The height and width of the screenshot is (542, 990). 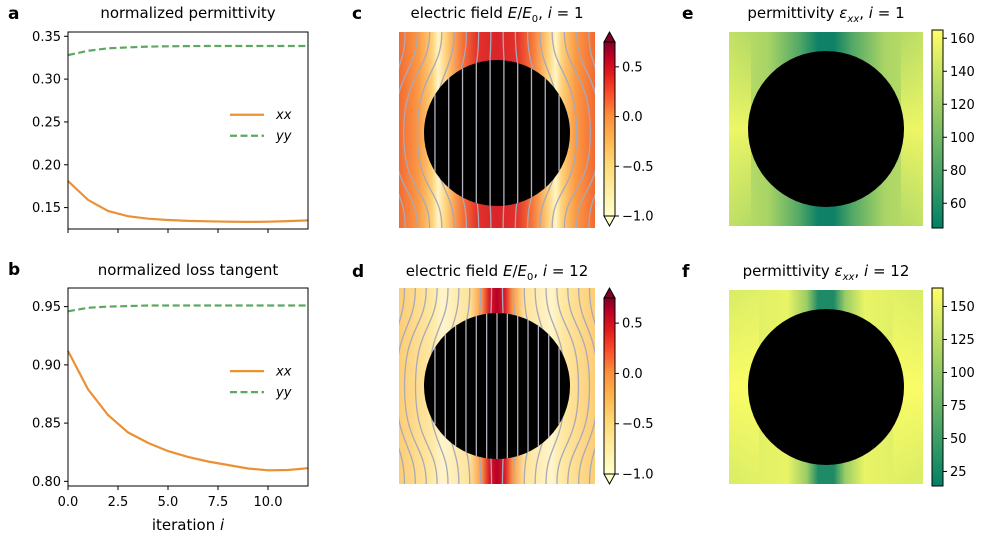 I want to click on panel-a-letter: a, so click(x=13, y=14).